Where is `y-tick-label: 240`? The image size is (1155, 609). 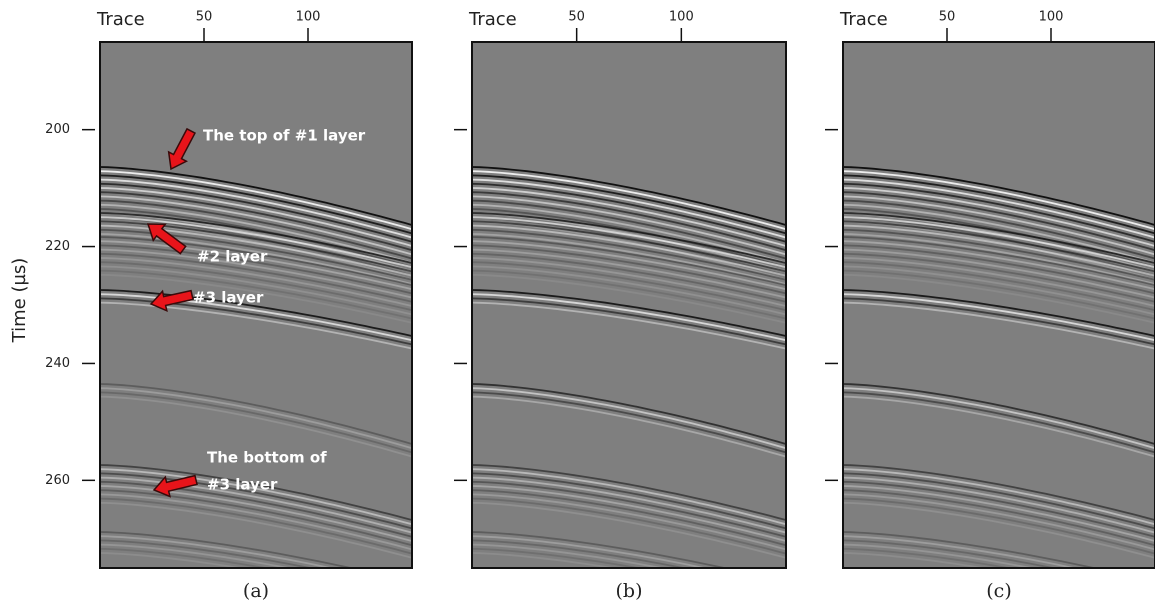 y-tick-label: 240 is located at coordinates (57, 363).